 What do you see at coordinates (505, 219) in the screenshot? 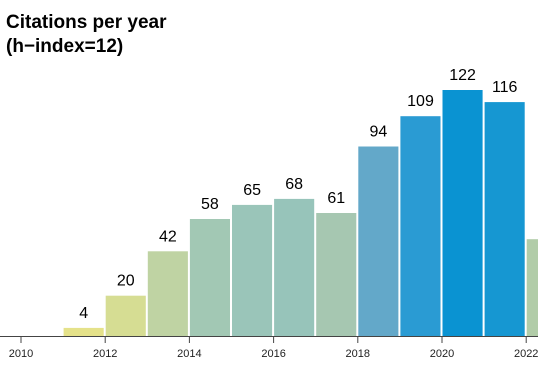
I see `bar-2021` at bounding box center [505, 219].